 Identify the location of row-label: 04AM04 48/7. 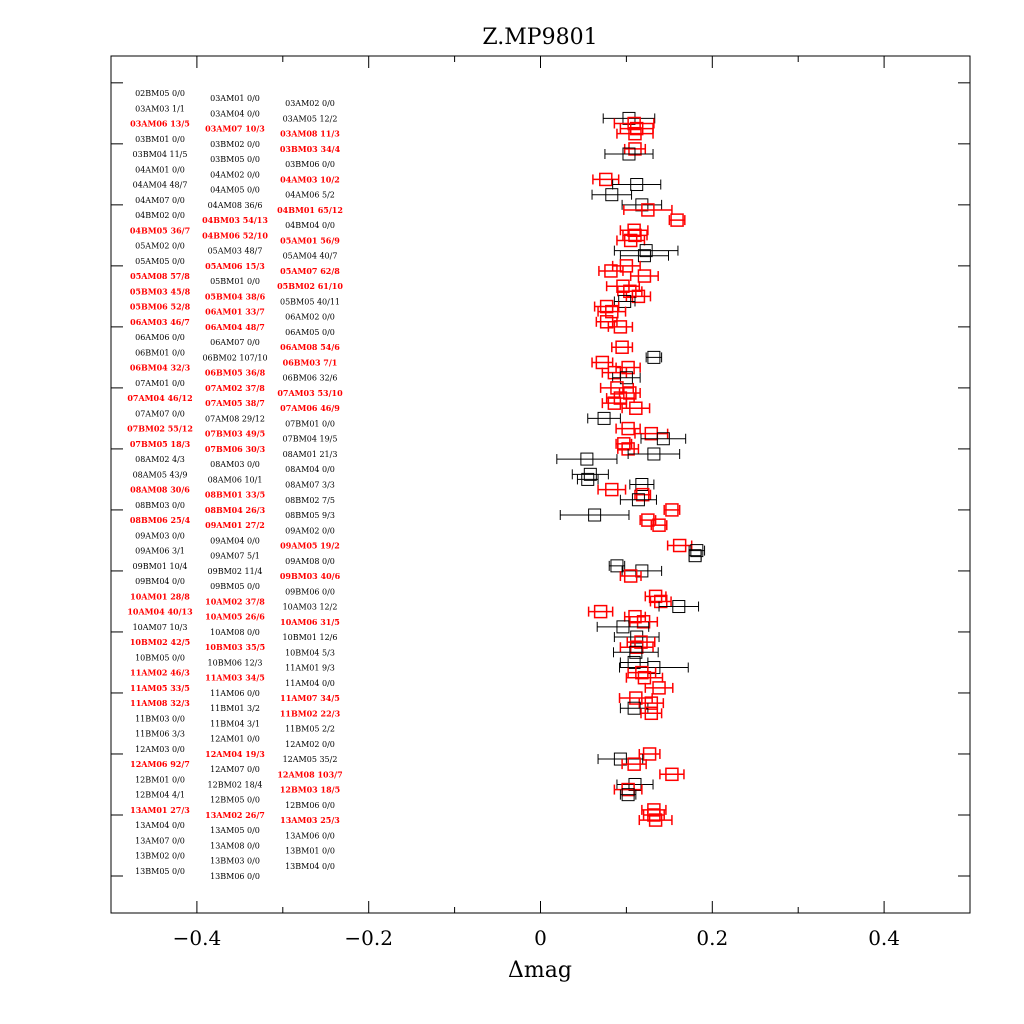
(160, 185).